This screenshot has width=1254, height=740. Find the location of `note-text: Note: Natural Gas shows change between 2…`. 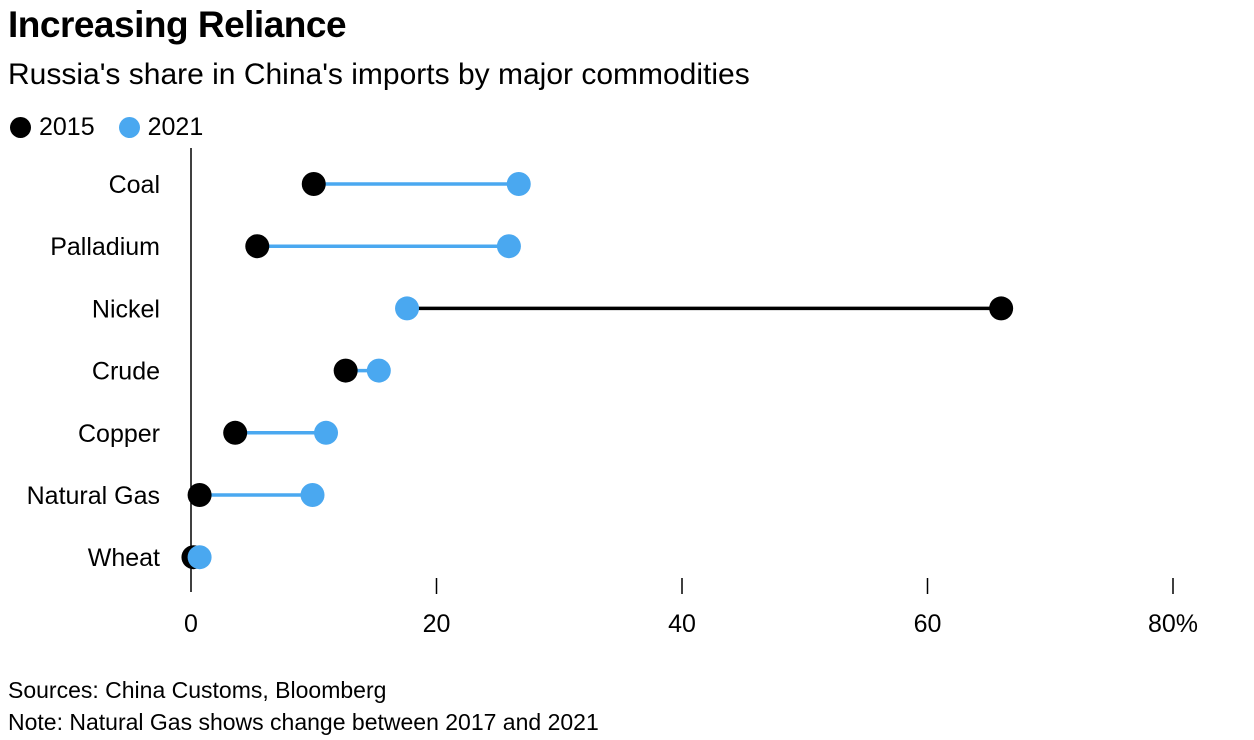

note-text: Note: Natural Gas shows change between 2… is located at coordinates (303, 722).